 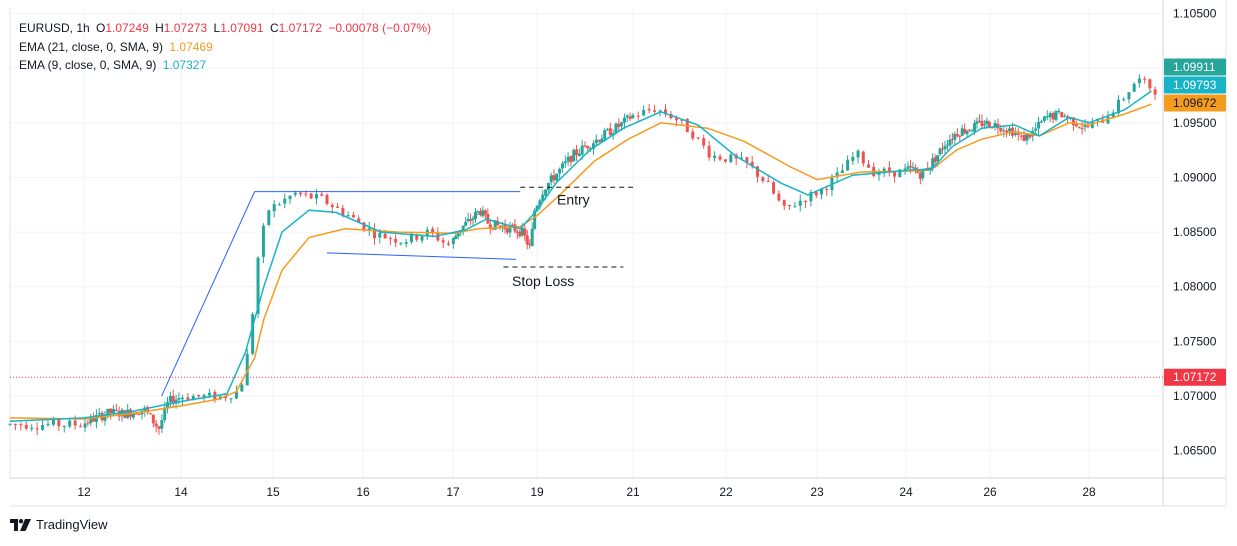 What do you see at coordinates (191, 46) in the screenshot?
I see `ema21-value: 1.07469` at bounding box center [191, 46].